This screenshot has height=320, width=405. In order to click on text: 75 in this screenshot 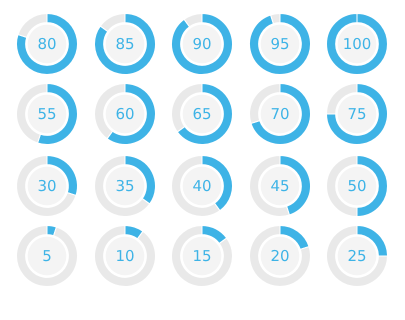, I will do `click(357, 113)`.